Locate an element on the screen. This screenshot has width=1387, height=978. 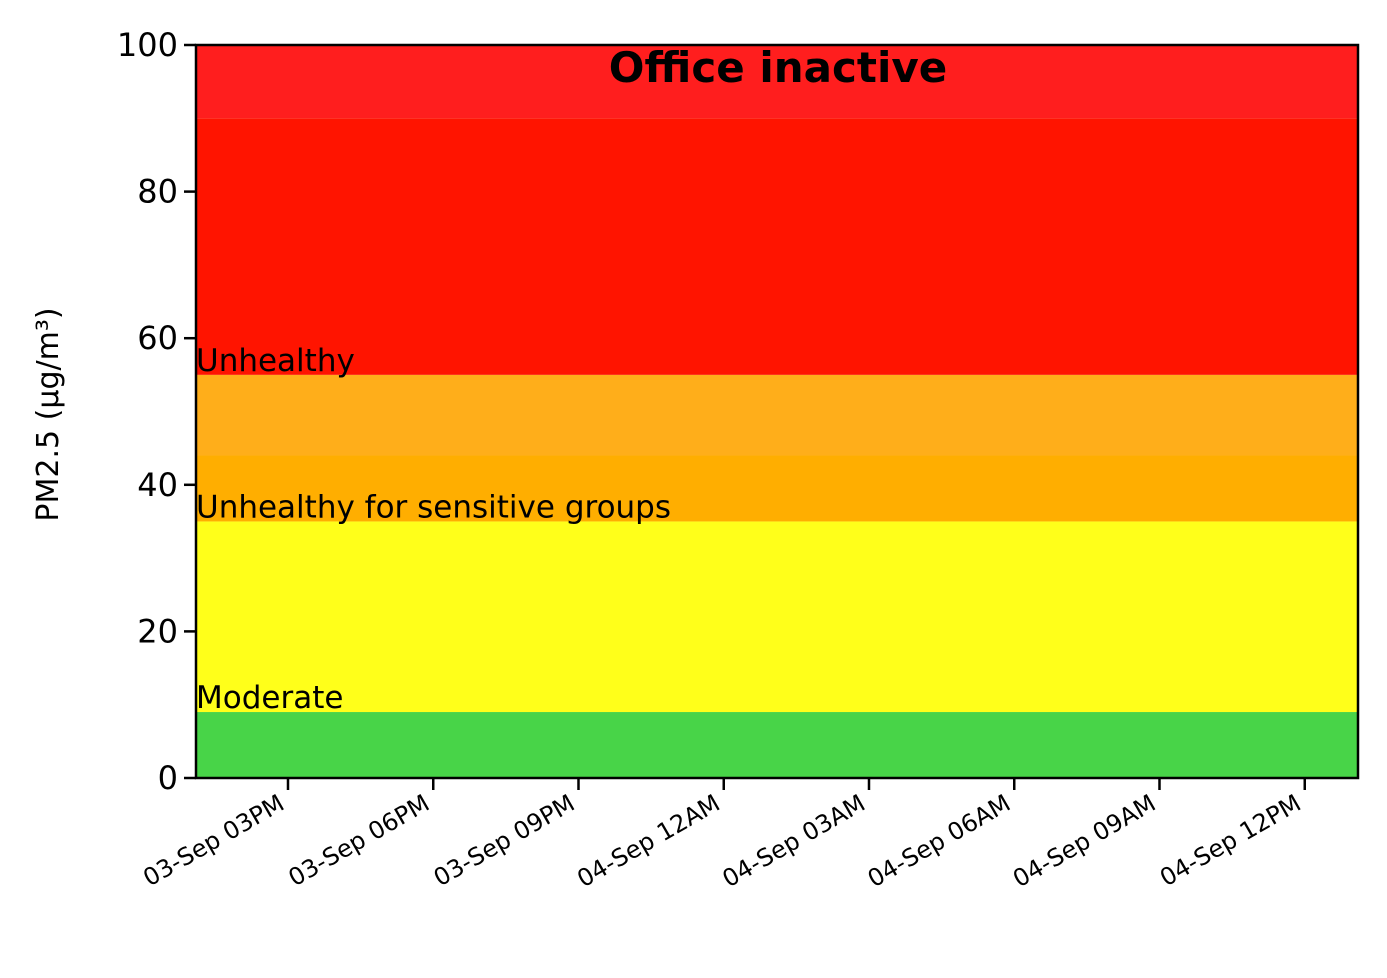
y-tick-label-5: 100 is located at coordinates (147, 45).